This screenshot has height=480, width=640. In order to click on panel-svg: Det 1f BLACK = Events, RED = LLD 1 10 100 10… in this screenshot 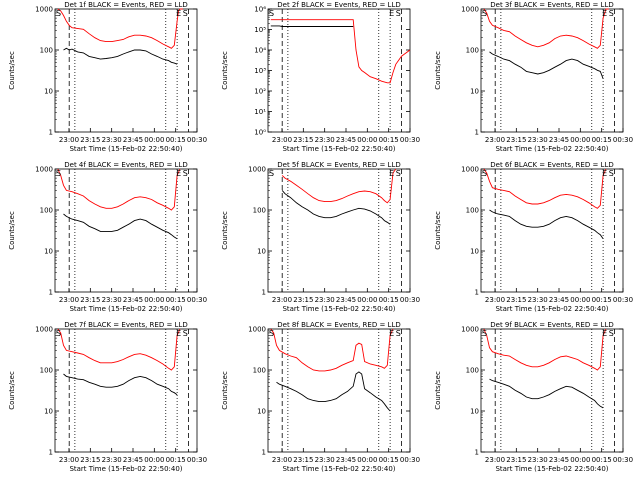, I will do `click(107, 77)`.